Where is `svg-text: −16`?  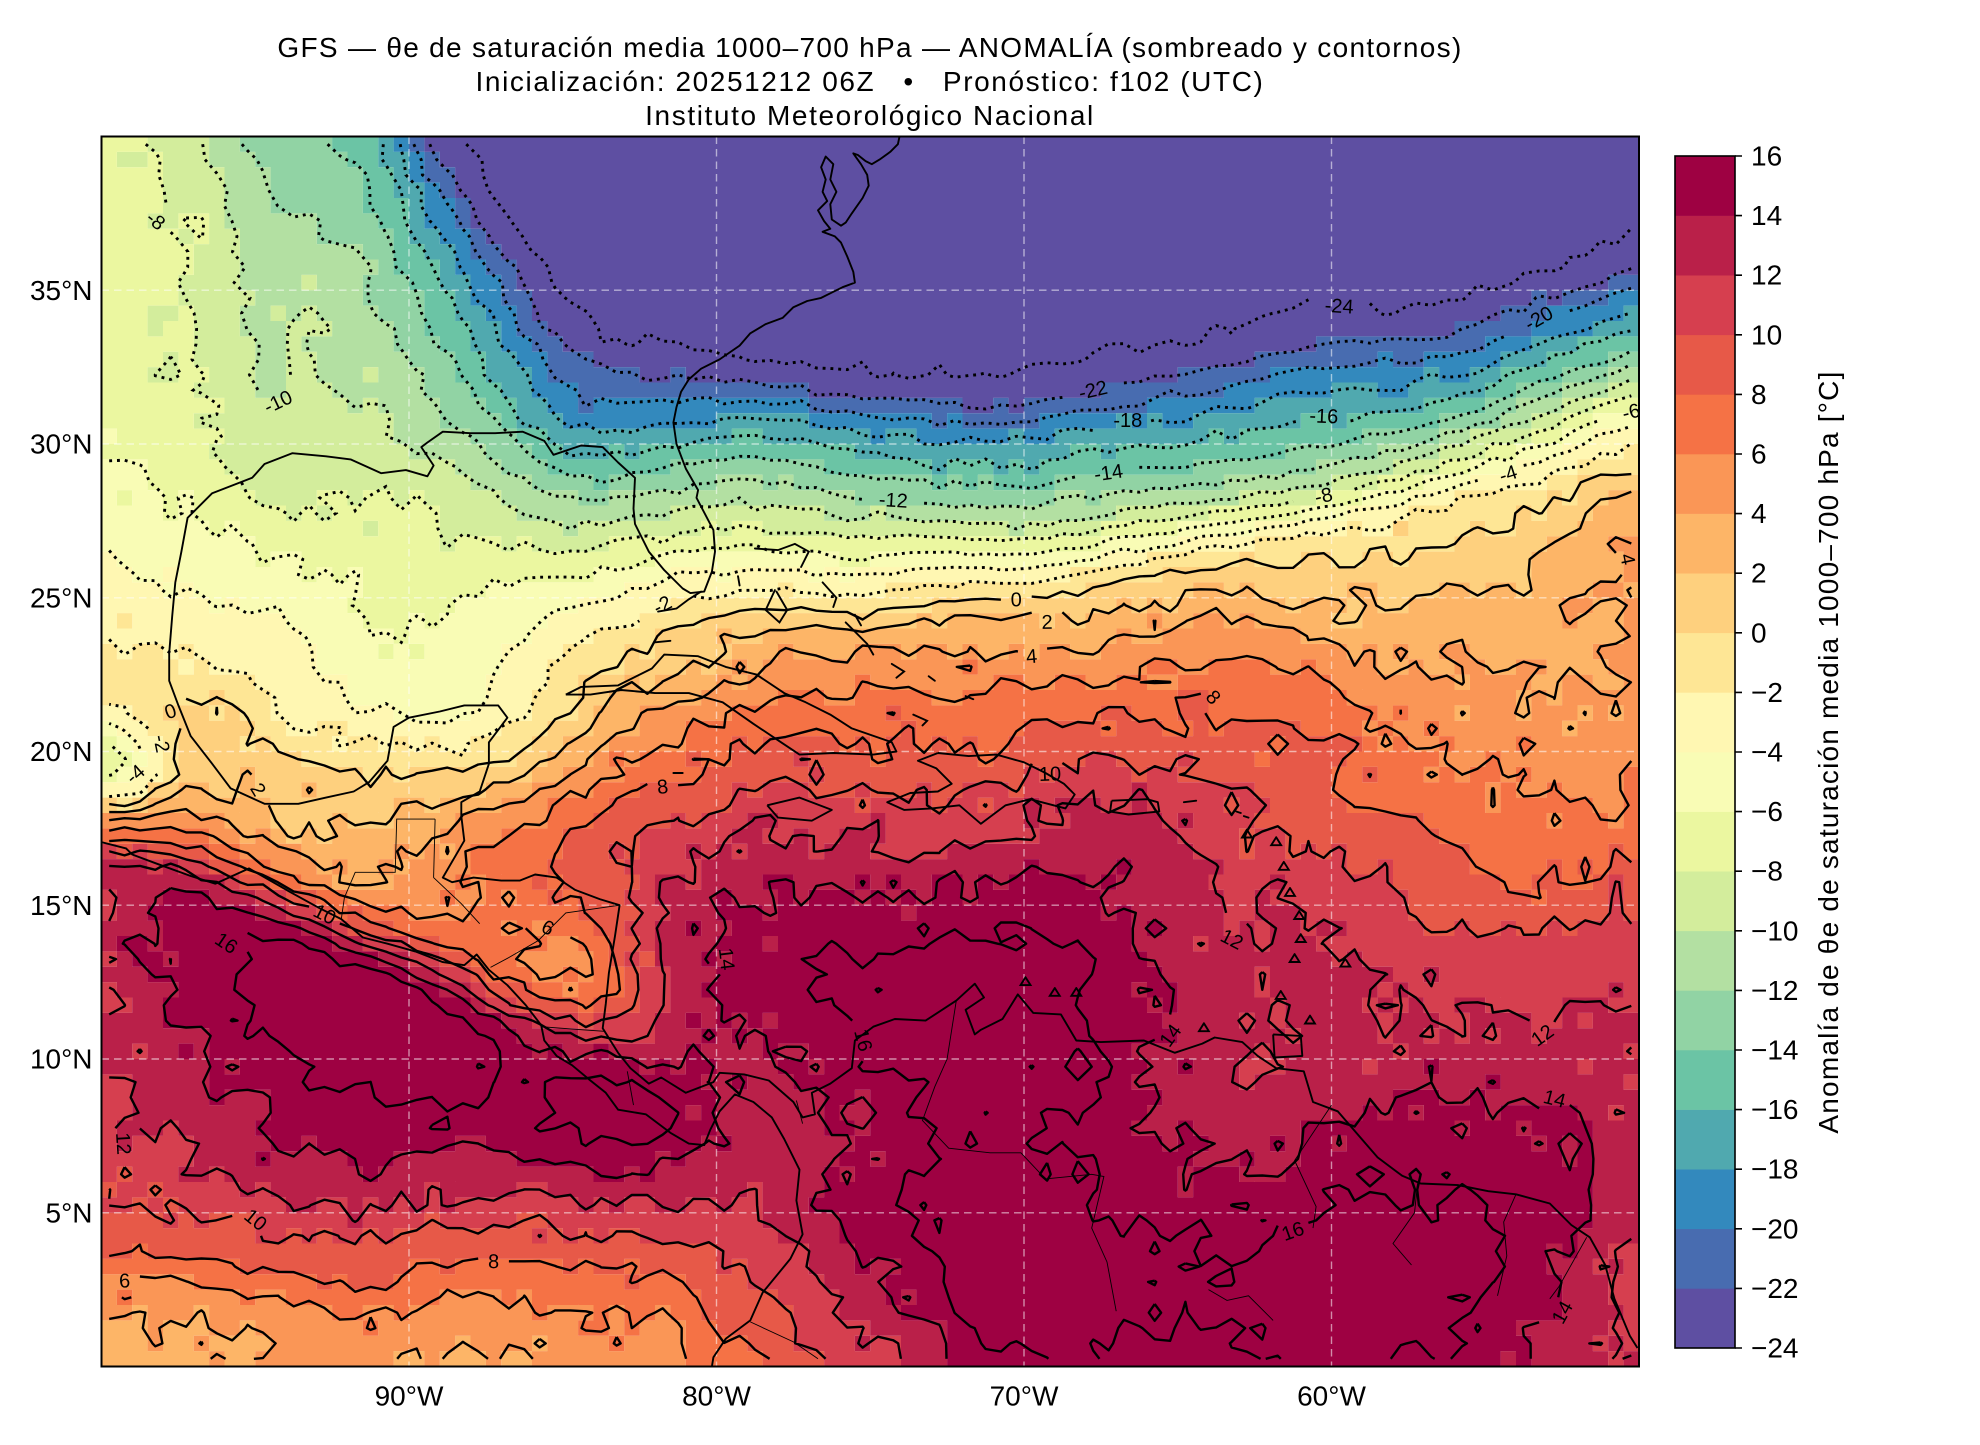
svg-text: −16 is located at coordinates (1775, 1109).